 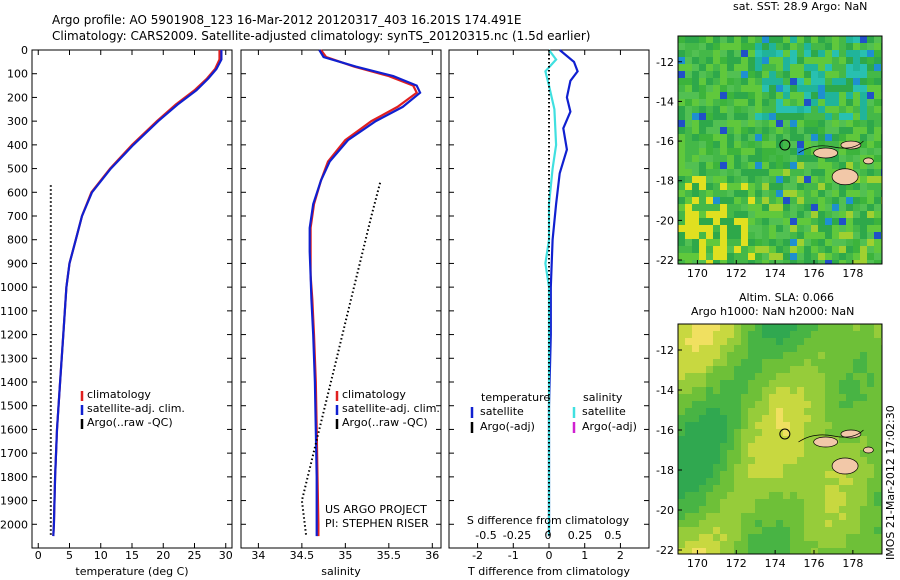 What do you see at coordinates (17, 263) in the screenshot?
I see `y-tick-label: 900` at bounding box center [17, 263].